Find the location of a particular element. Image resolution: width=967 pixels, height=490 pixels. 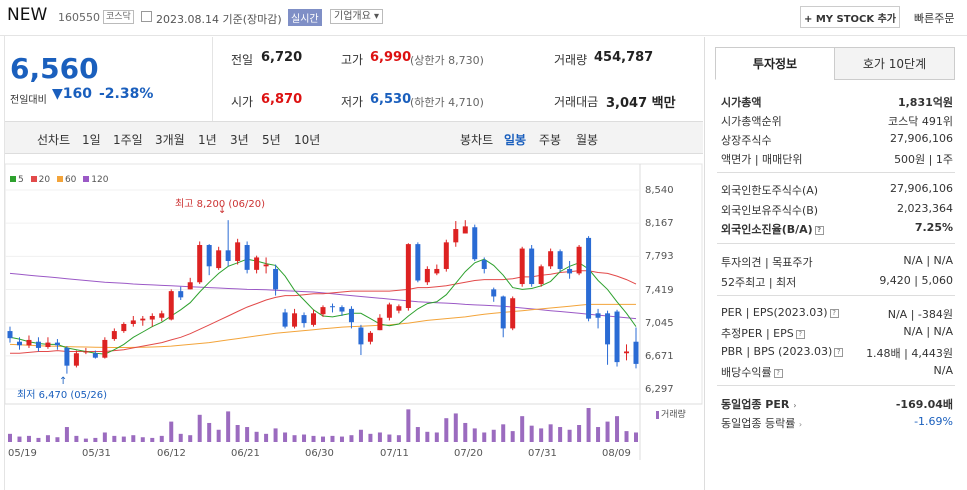

volume-value: 454,787 is located at coordinates (624, 57).